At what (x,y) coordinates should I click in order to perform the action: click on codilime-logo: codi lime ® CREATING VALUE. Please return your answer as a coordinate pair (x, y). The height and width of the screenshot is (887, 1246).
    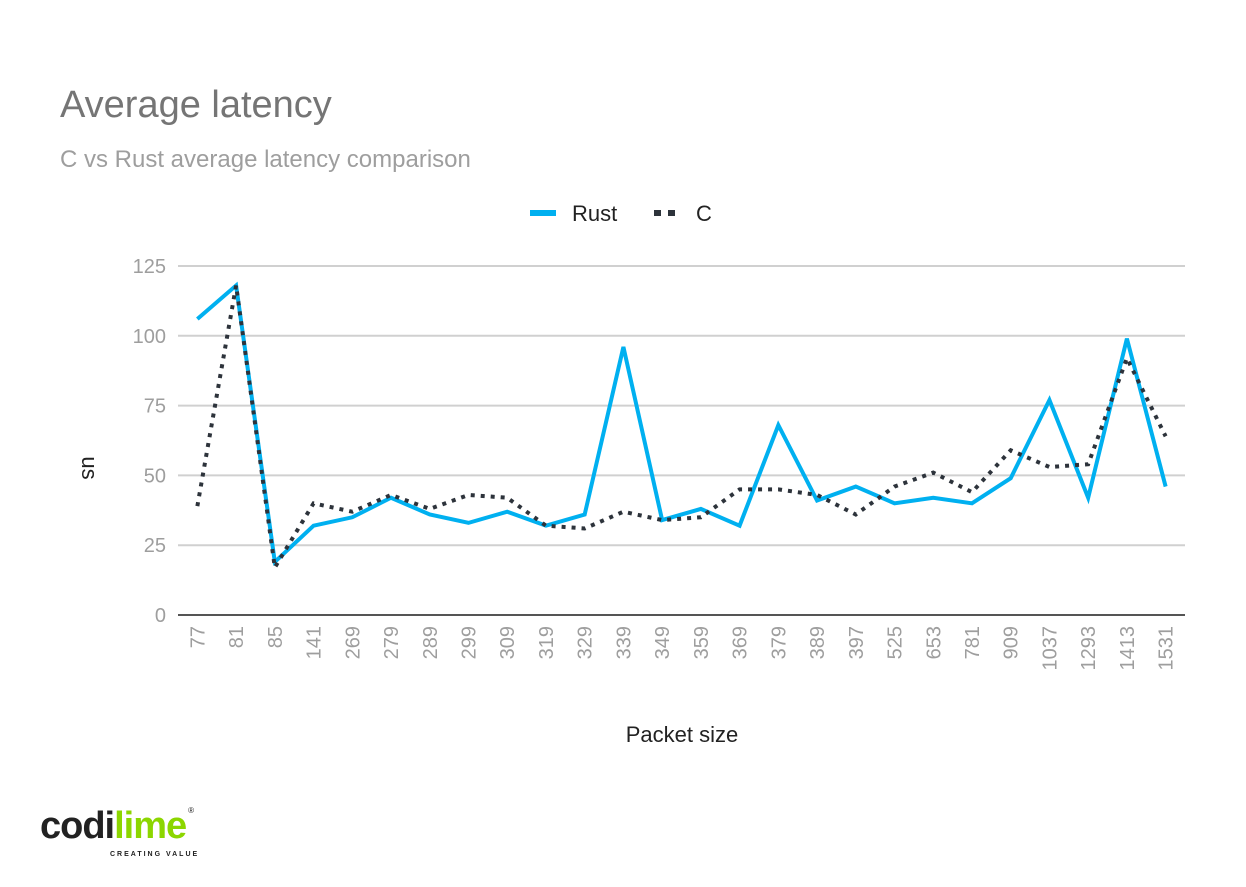
    Looking at the image, I should click on (119, 833).